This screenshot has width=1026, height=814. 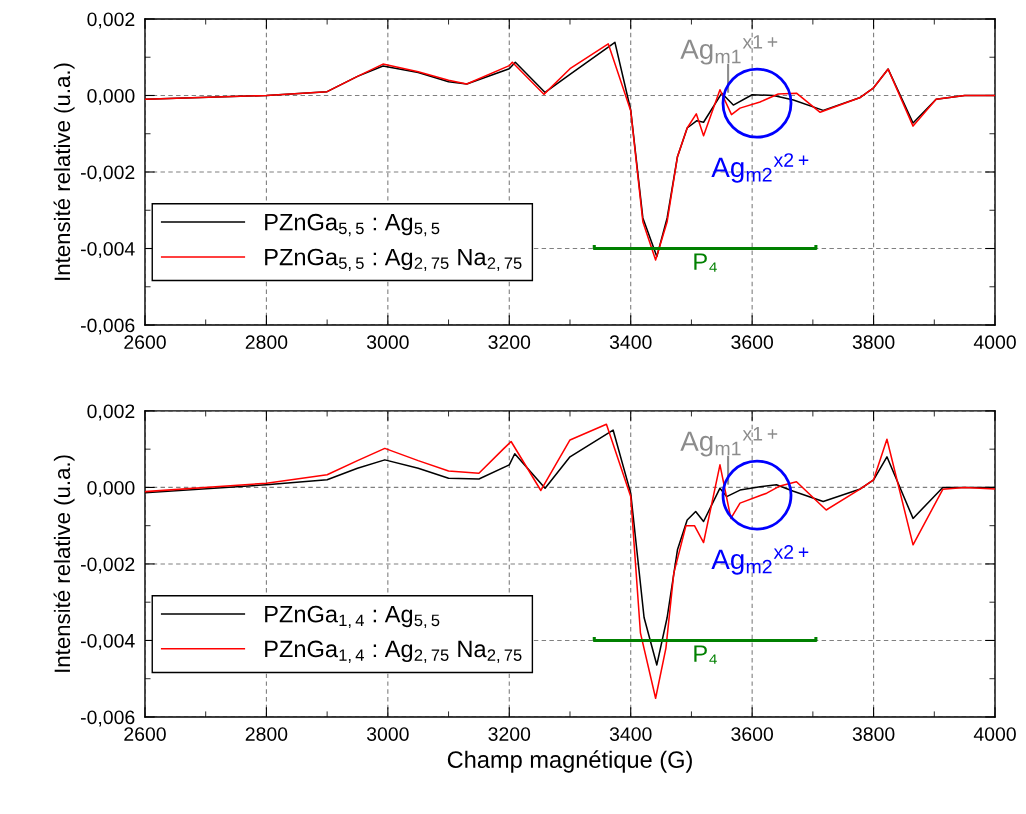 What do you see at coordinates (352, 617) in the screenshot?
I see `legend-label: PZnGa$_{1,4}$ : Ag$_{5,5}$` at bounding box center [352, 617].